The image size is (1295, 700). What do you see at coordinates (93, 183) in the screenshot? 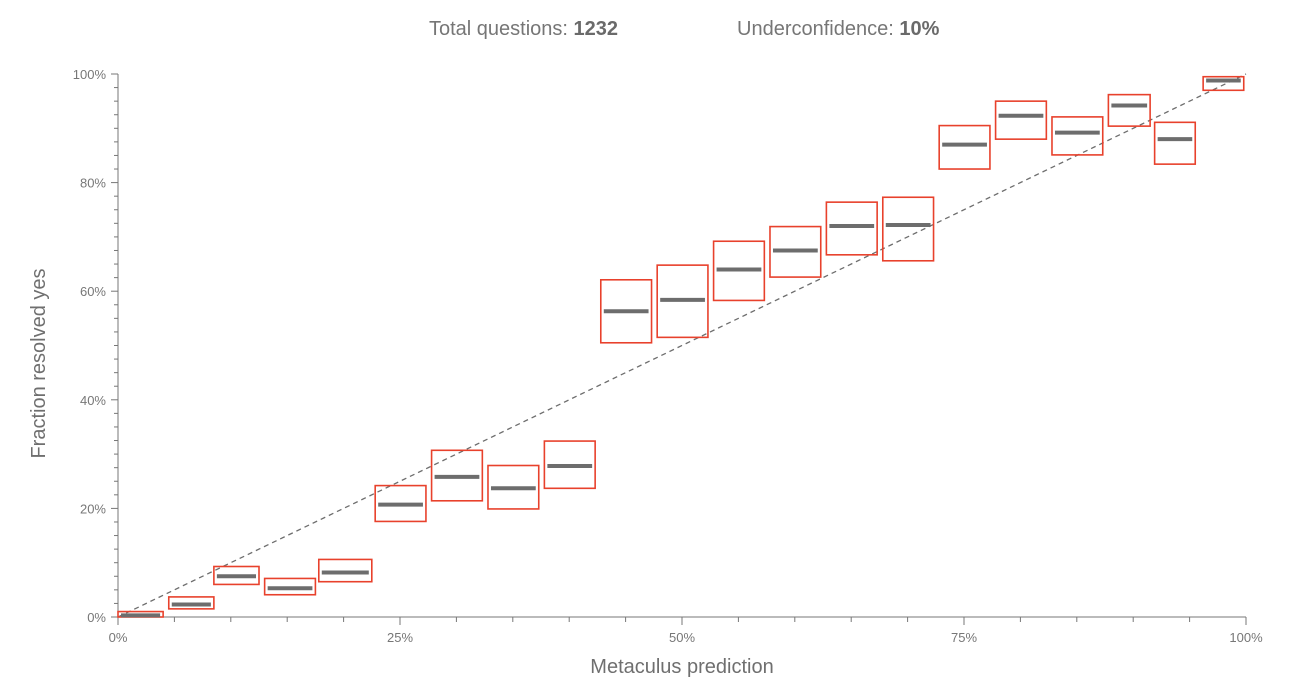
I see `y-tick-label: 80%` at bounding box center [93, 183].